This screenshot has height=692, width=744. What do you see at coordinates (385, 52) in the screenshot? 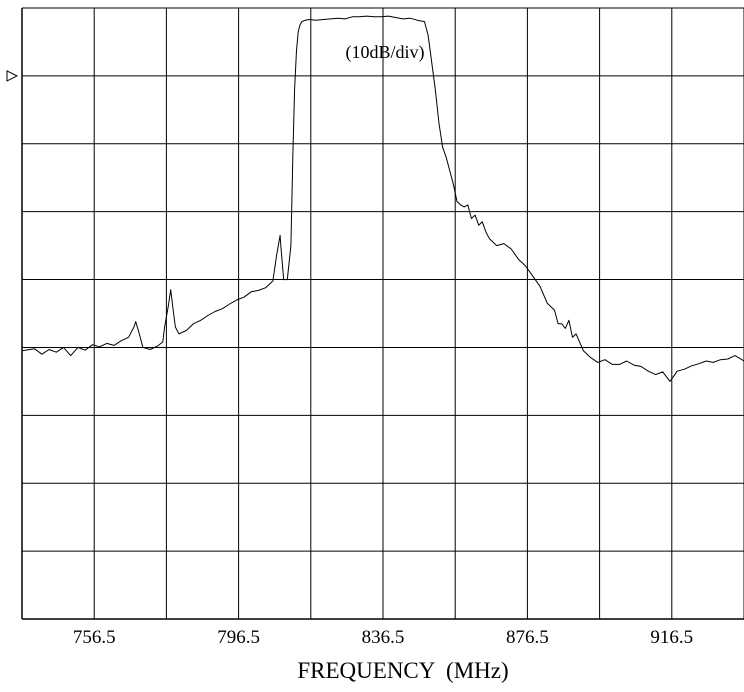
I see `chart-title: (10dB/div)` at bounding box center [385, 52].